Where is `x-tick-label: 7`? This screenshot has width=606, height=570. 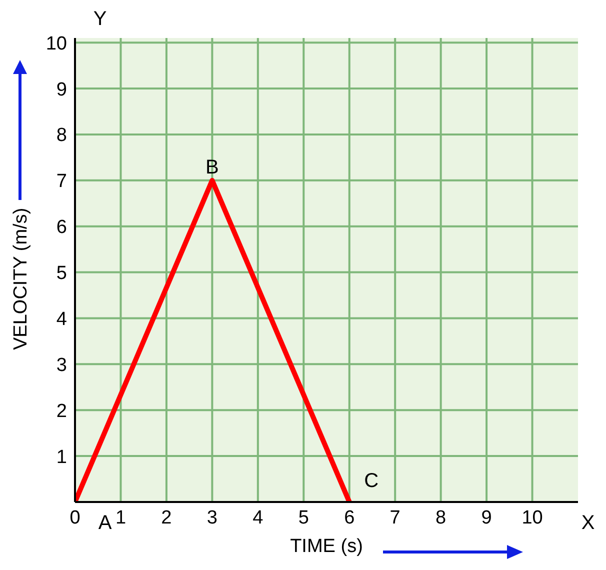
x-tick-label: 7 is located at coordinates (395, 517).